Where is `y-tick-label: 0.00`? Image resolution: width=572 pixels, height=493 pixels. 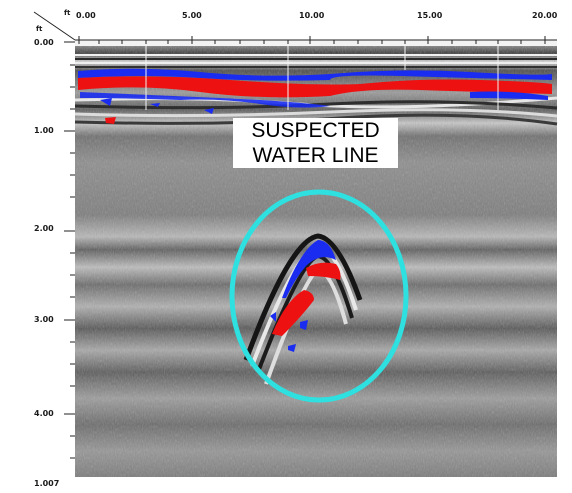 y-tick-label: 0.00 is located at coordinates (44, 42).